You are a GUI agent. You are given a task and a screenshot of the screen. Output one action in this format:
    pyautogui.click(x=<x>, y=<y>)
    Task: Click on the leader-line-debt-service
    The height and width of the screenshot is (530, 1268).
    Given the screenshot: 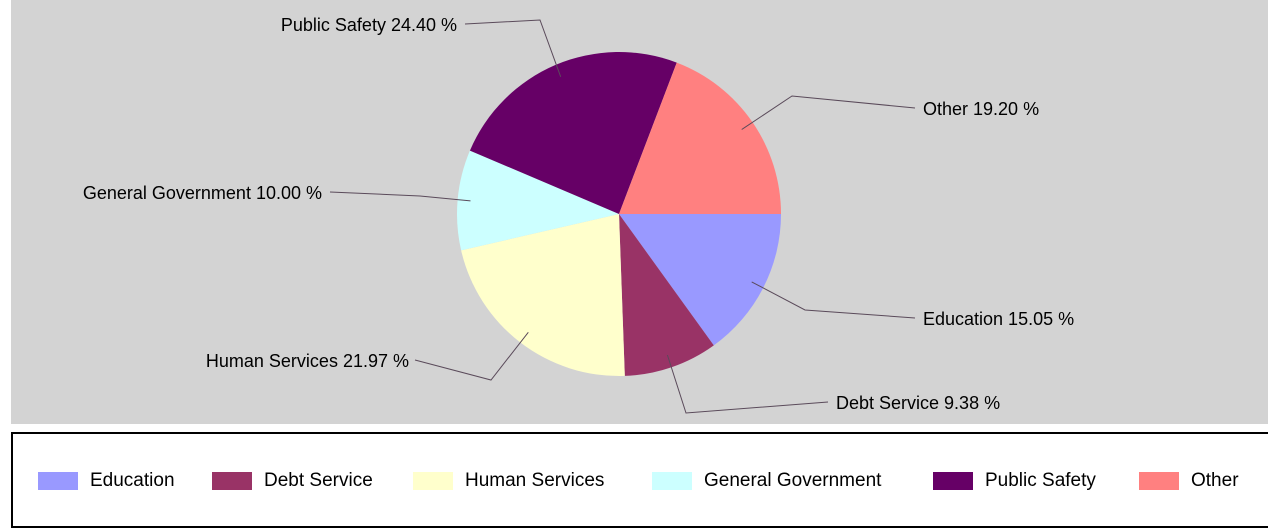 What is the action you would take?
    pyautogui.click(x=747, y=384)
    